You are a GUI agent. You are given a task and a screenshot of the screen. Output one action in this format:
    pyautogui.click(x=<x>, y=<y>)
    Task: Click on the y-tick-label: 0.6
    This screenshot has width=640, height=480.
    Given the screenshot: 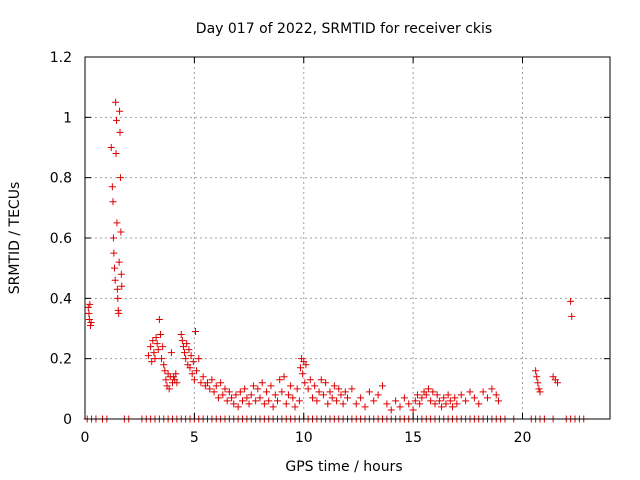 What is the action you would take?
    pyautogui.click(x=61, y=239)
    